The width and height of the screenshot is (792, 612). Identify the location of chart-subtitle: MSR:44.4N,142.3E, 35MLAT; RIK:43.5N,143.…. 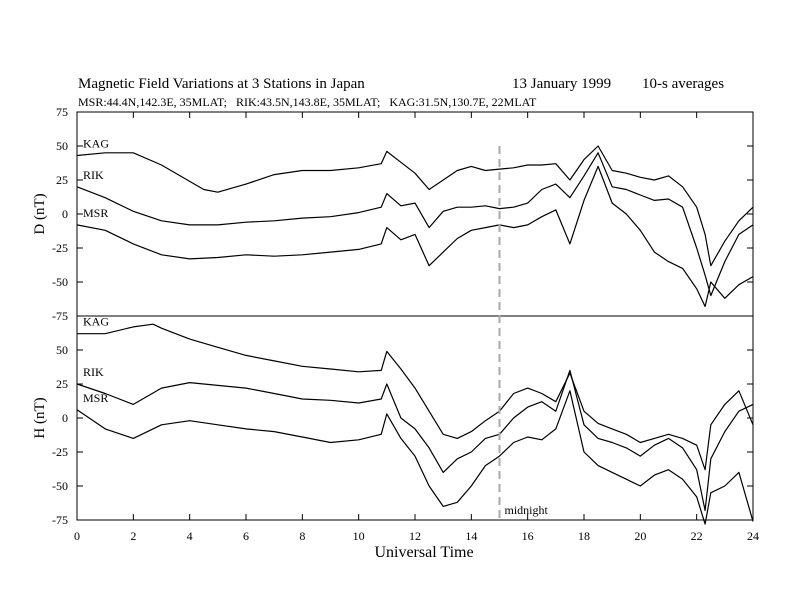
(307, 102).